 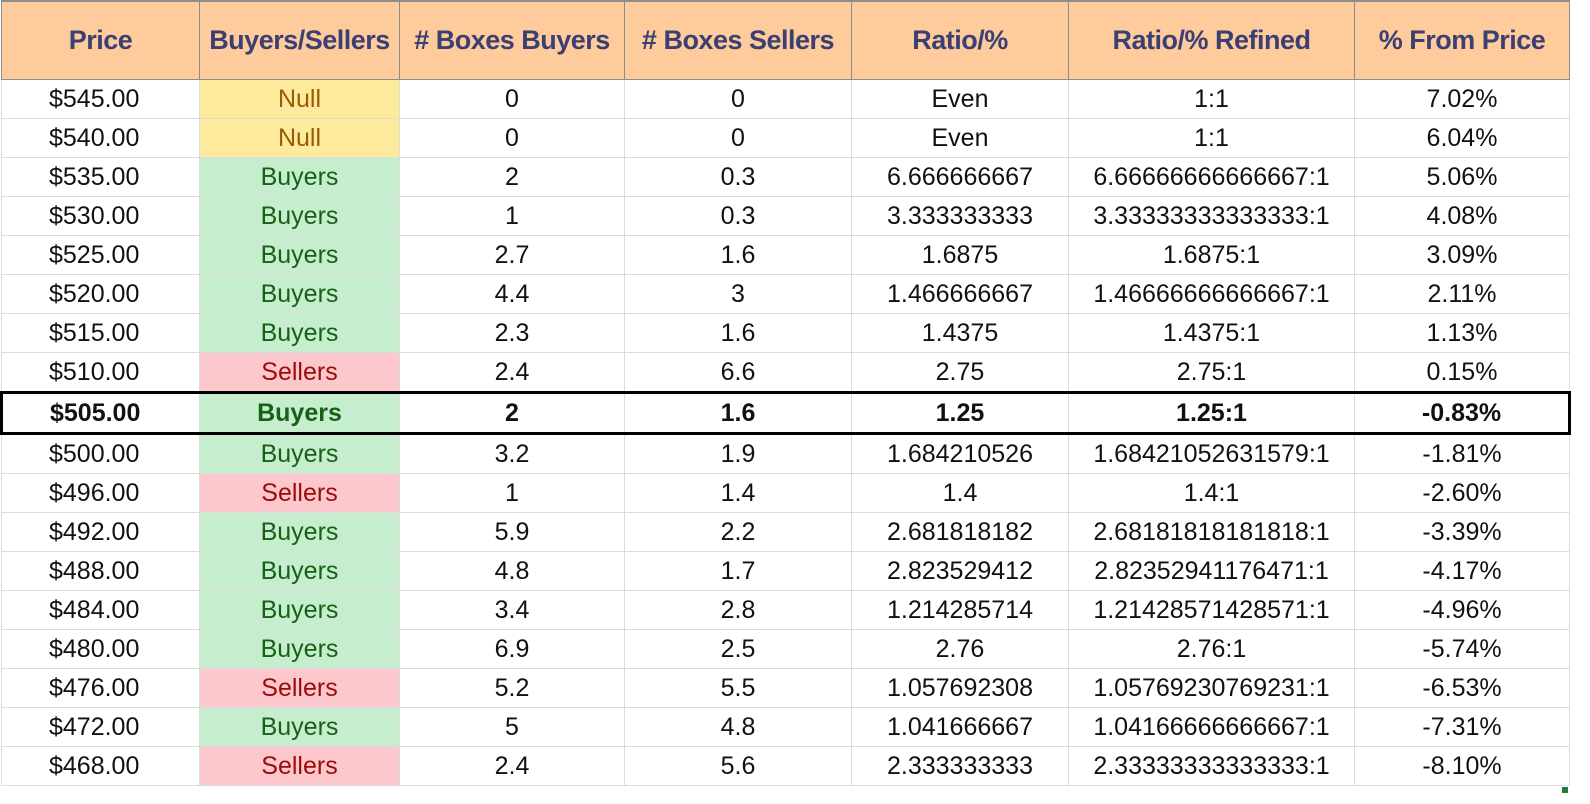 What do you see at coordinates (738, 610) in the screenshot?
I see `cell-boxes-sellers: 2.8` at bounding box center [738, 610].